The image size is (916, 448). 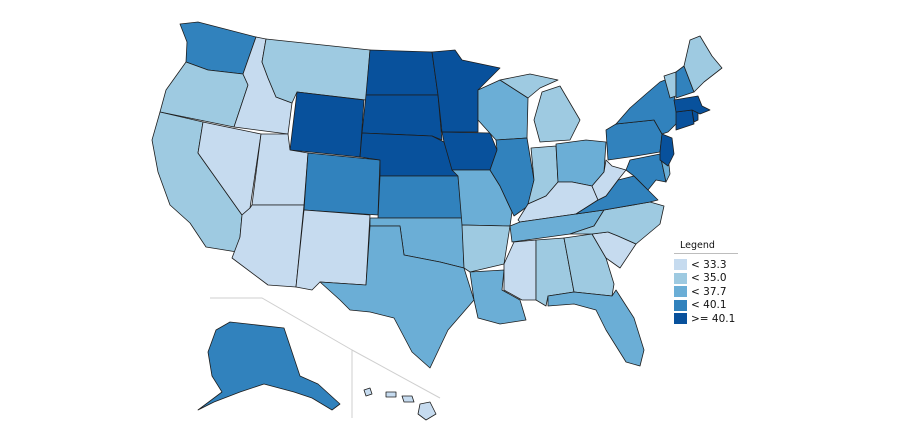 I want to click on state-nm, so click(x=333, y=250).